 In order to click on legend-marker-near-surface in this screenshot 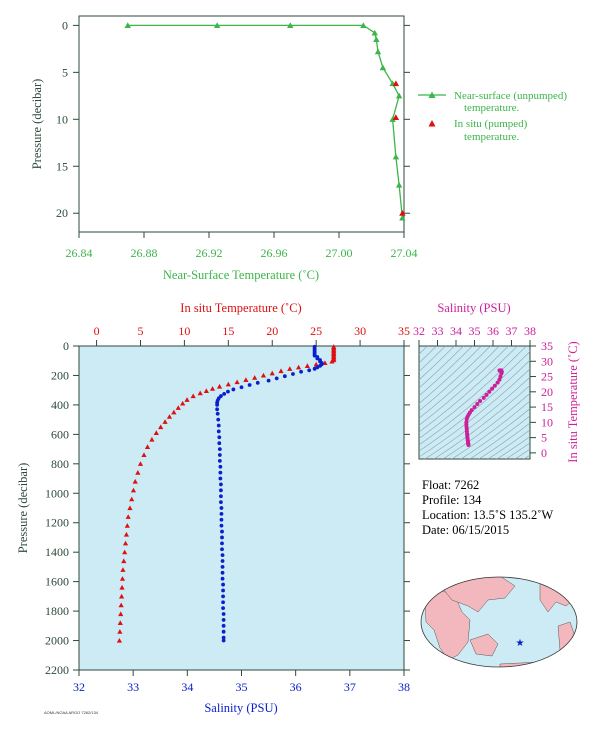, I will do `click(432, 94)`.